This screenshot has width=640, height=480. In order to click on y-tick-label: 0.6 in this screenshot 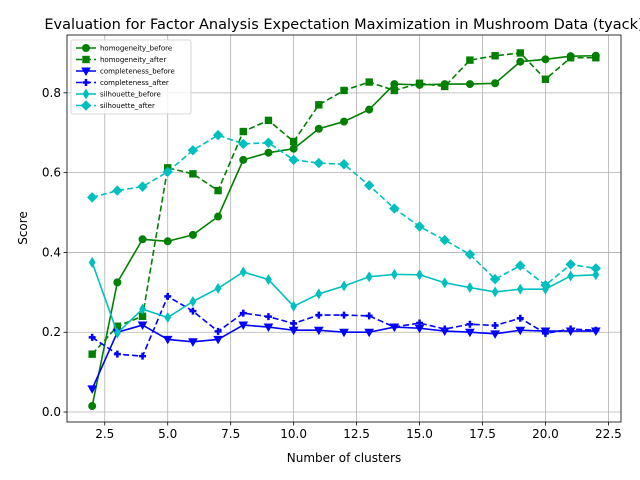, I will do `click(51, 173)`.